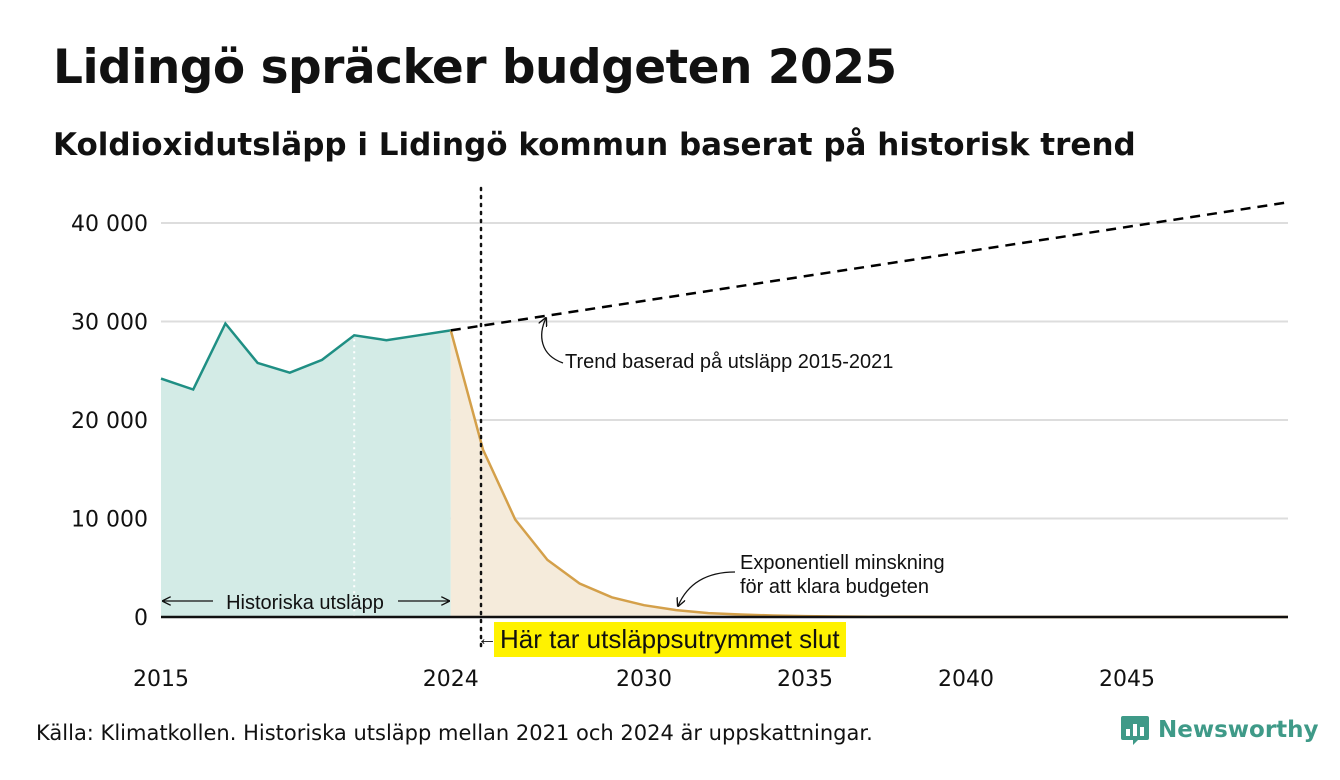 This screenshot has height=780, width=1340. What do you see at coordinates (1127, 679) in the screenshot?
I see `x-tick-label: 2045` at bounding box center [1127, 679].